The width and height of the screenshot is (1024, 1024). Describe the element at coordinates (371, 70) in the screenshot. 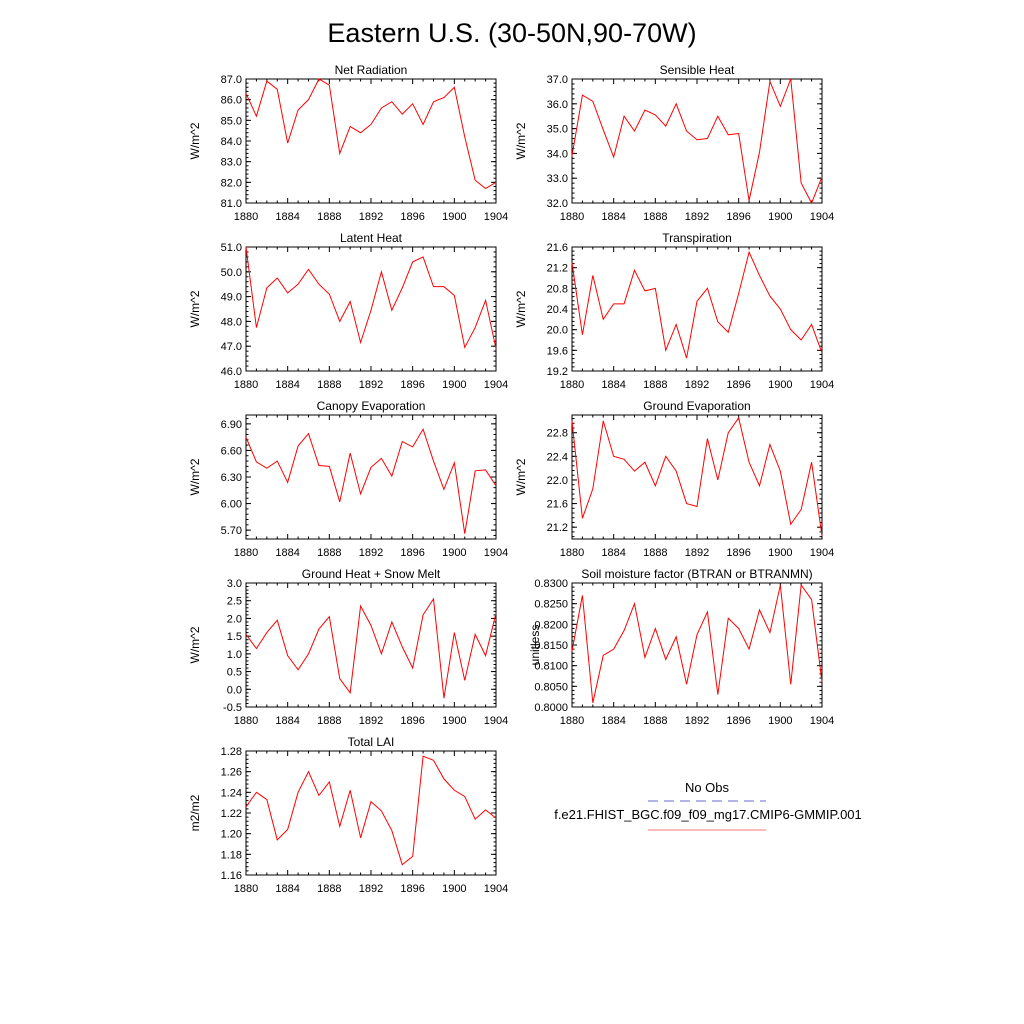

I see `panel-title: Net Radiation` at that location.